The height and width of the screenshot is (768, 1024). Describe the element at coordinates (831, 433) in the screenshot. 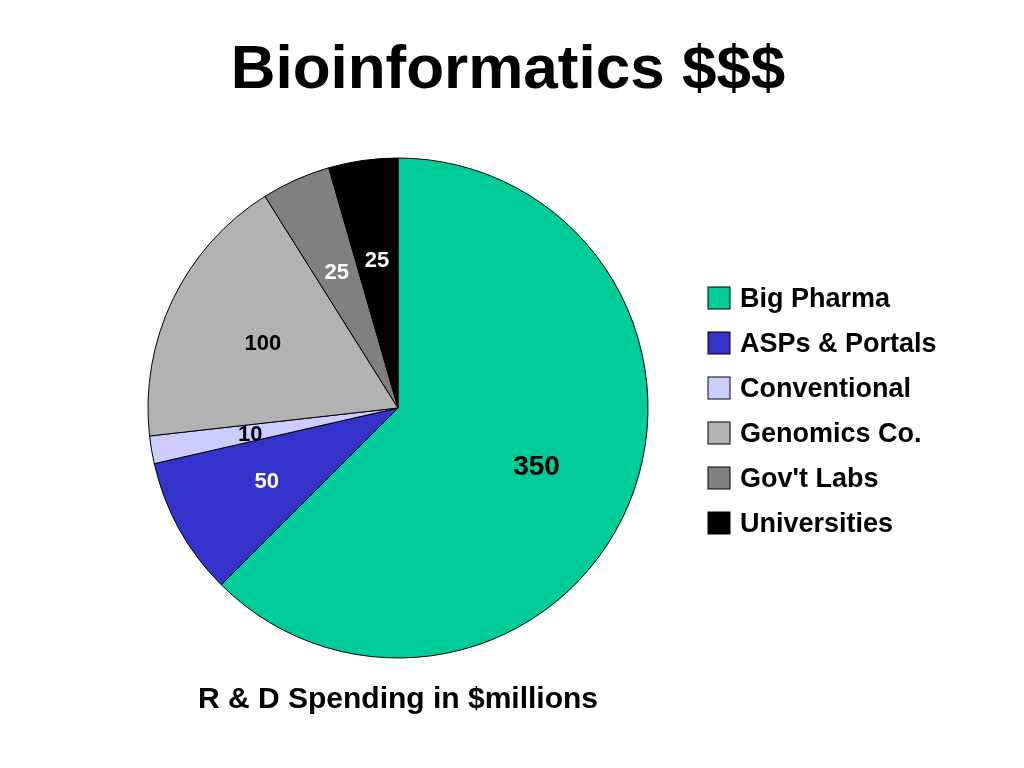

I see `legend-label: Genomics Co.` at that location.